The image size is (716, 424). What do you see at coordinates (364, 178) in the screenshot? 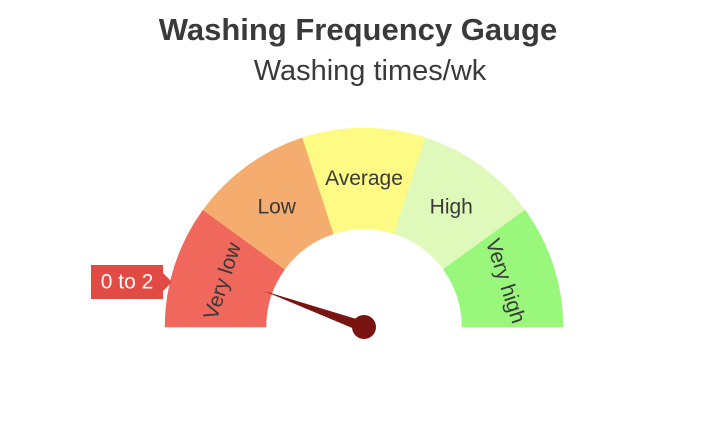
I see `gauge-band-label: Average` at bounding box center [364, 178].